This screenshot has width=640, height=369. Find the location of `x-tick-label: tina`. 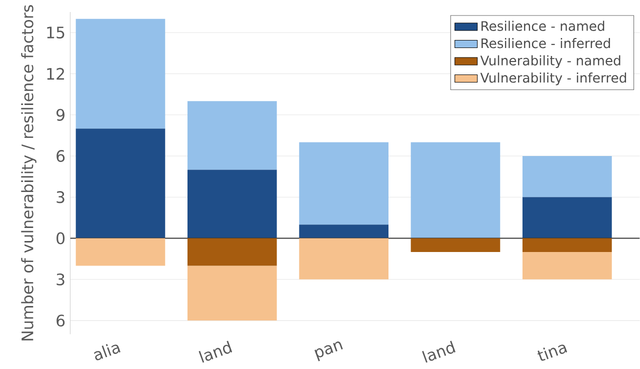

x-tick-label: tina is located at coordinates (552, 352).